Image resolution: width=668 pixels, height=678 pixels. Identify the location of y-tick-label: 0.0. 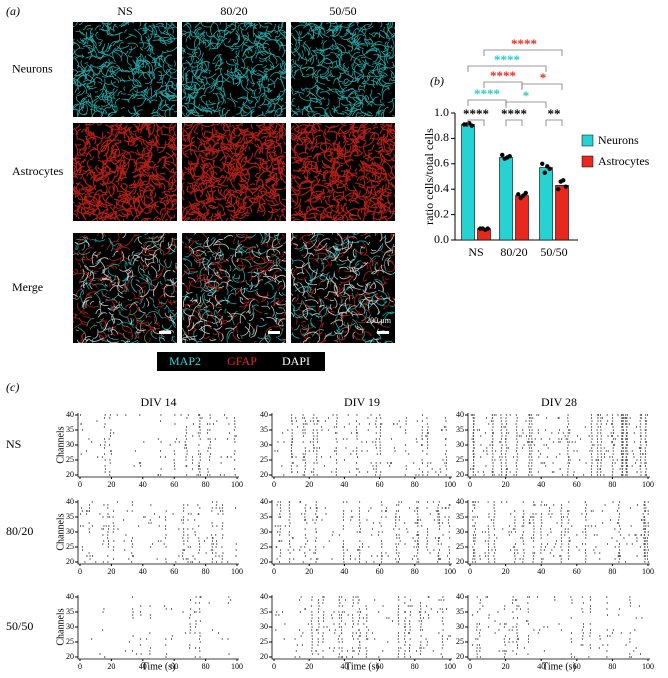
(441, 239).